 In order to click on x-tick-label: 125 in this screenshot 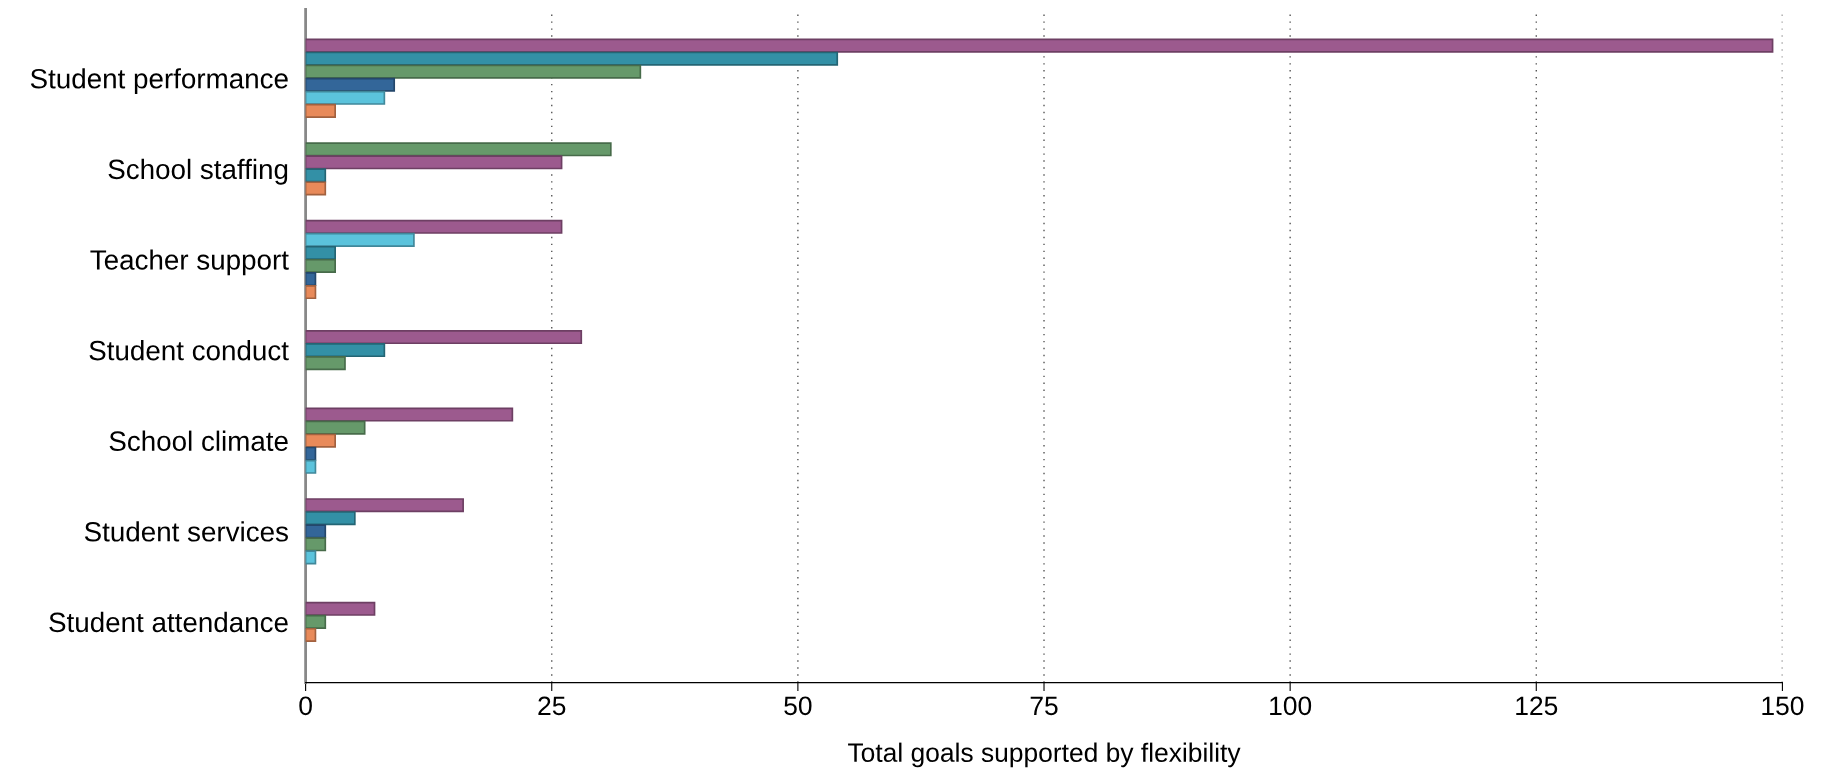, I will do `click(1537, 706)`.